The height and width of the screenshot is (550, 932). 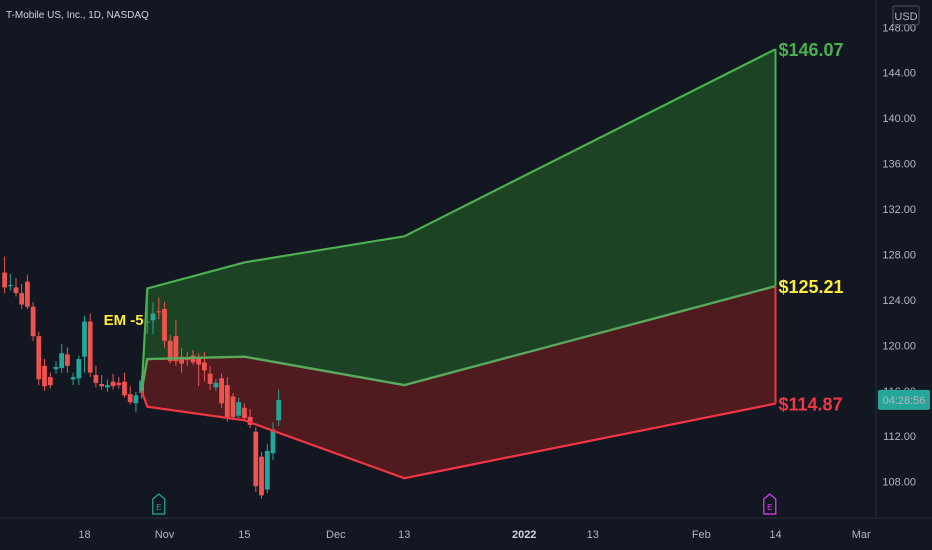 I want to click on y-tick-label: 120.00, so click(x=899, y=346).